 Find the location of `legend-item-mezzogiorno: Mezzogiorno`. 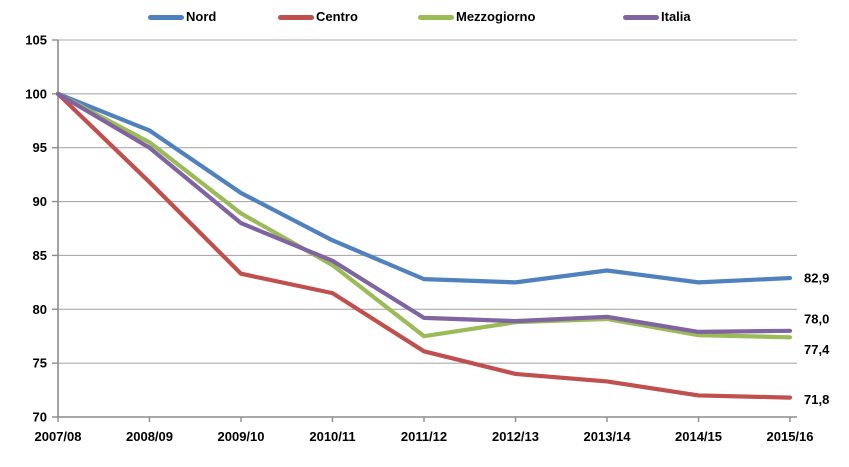

legend-item-mezzogiorno: Mezzogiorno is located at coordinates (476, 17).